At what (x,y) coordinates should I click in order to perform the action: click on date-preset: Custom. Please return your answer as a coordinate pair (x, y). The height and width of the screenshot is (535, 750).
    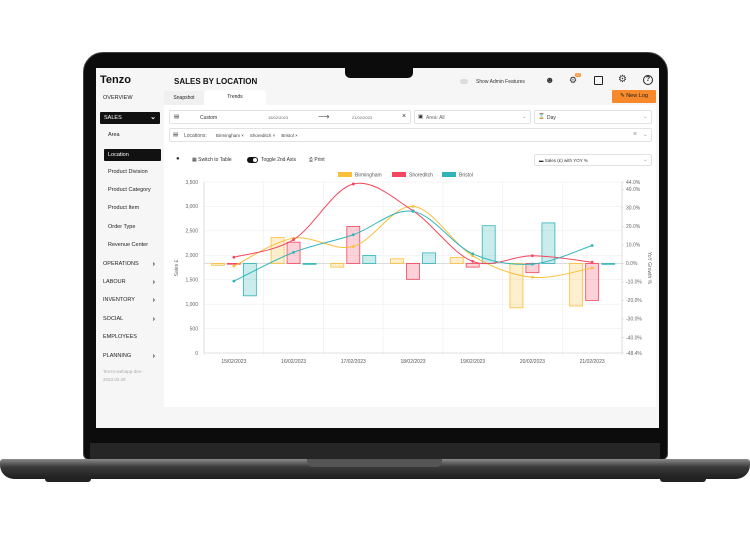
    Looking at the image, I should click on (209, 118).